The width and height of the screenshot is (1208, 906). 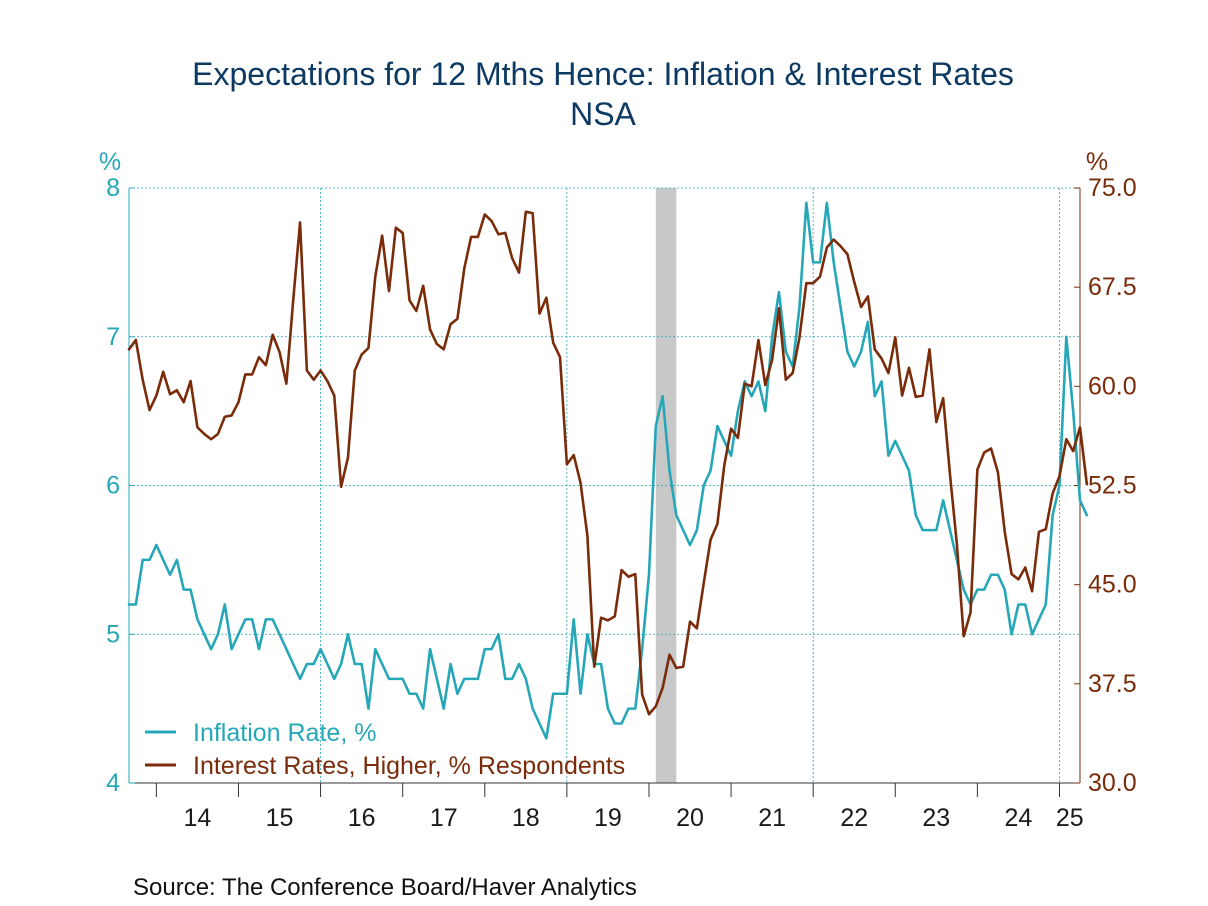 What do you see at coordinates (1070, 818) in the screenshot?
I see `x-tick-label-25: 25` at bounding box center [1070, 818].